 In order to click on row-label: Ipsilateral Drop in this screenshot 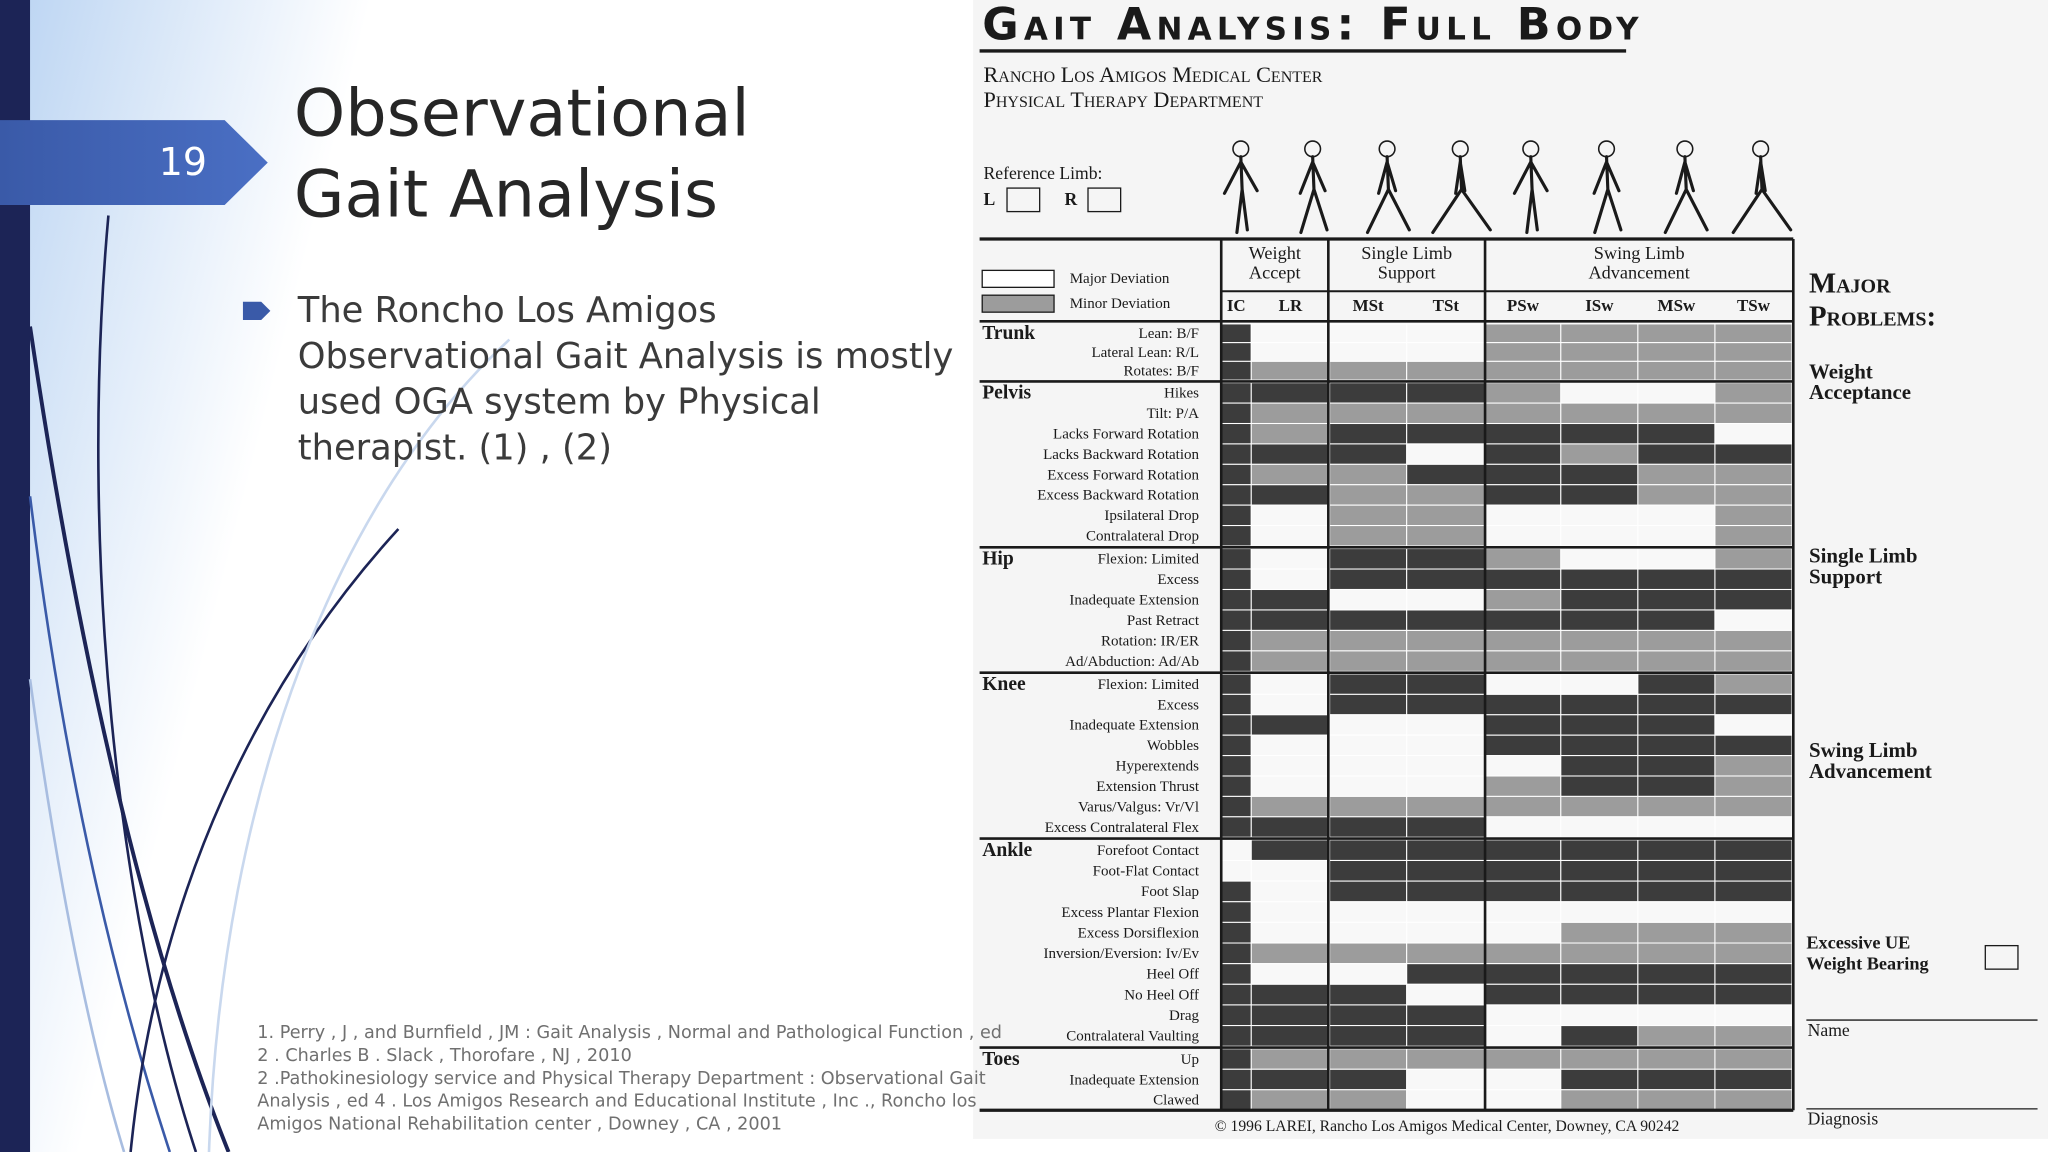, I will do `click(1151, 516)`.